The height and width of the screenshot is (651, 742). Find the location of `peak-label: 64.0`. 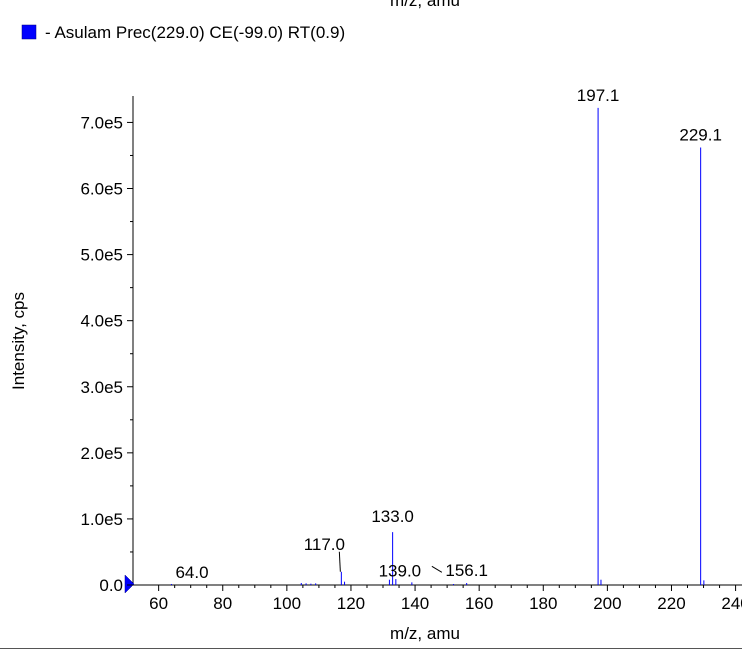

peak-label: 64.0 is located at coordinates (191, 572).